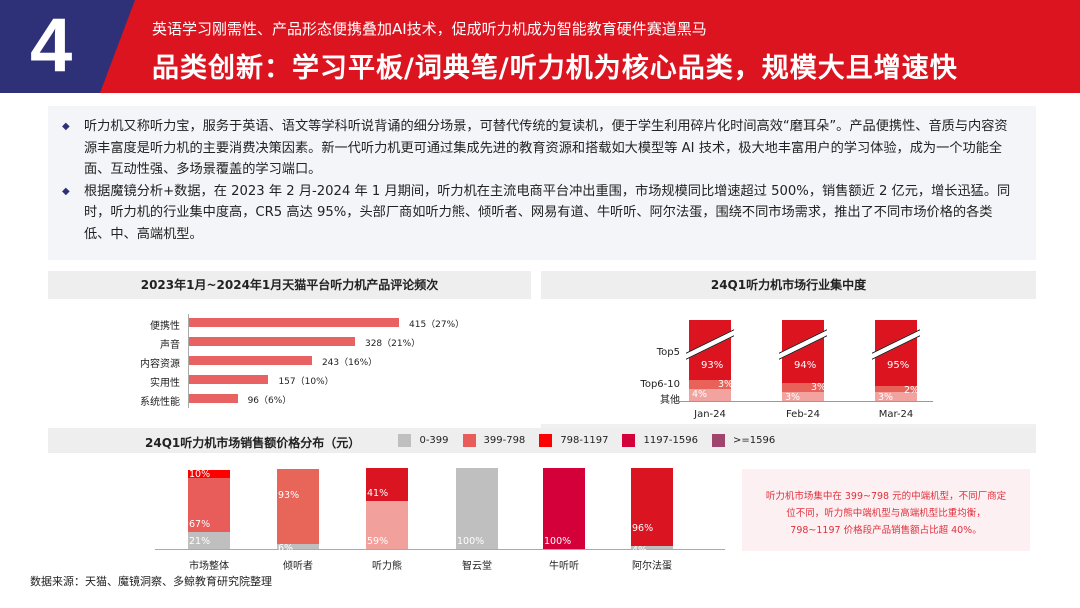 The width and height of the screenshot is (1080, 608). I want to click on x-tick-label: 牛听听, so click(564, 566).